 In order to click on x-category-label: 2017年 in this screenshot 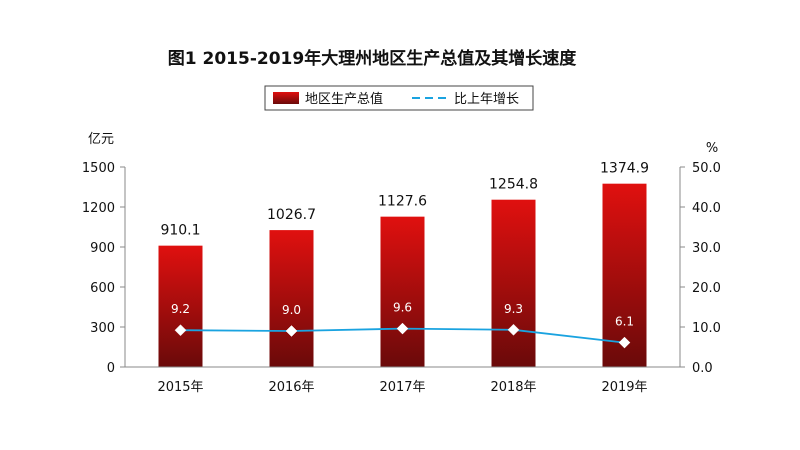, I will do `click(402, 387)`.